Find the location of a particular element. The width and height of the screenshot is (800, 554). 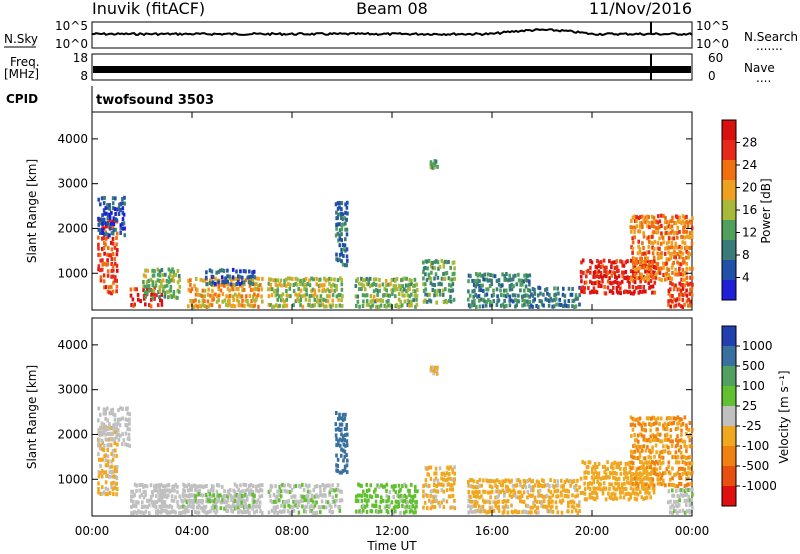

velocity-ylabel: Slant Range [km] is located at coordinates (32, 417).